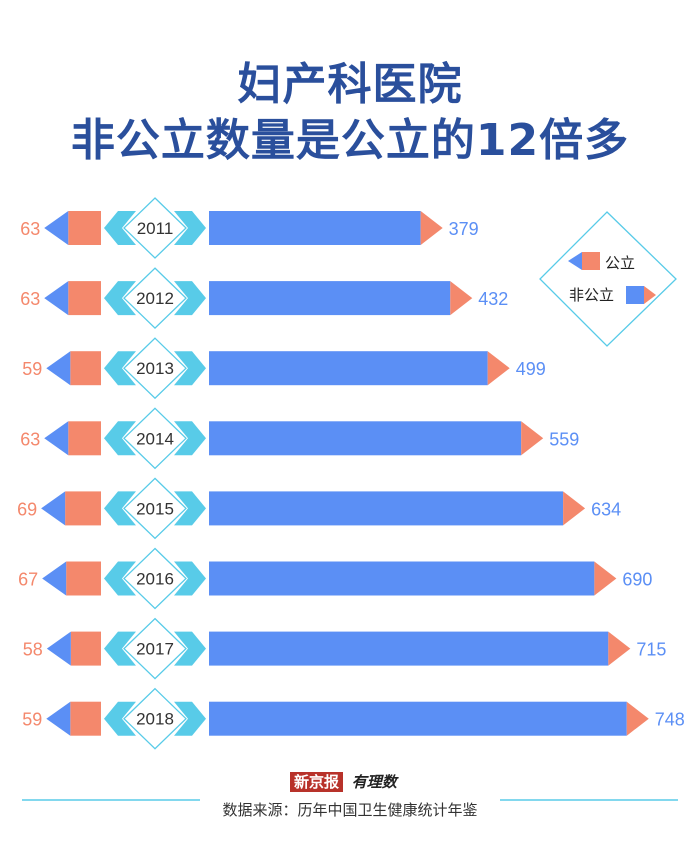  What do you see at coordinates (564, 439) in the screenshot?
I see `private-value-label: 559` at bounding box center [564, 439].